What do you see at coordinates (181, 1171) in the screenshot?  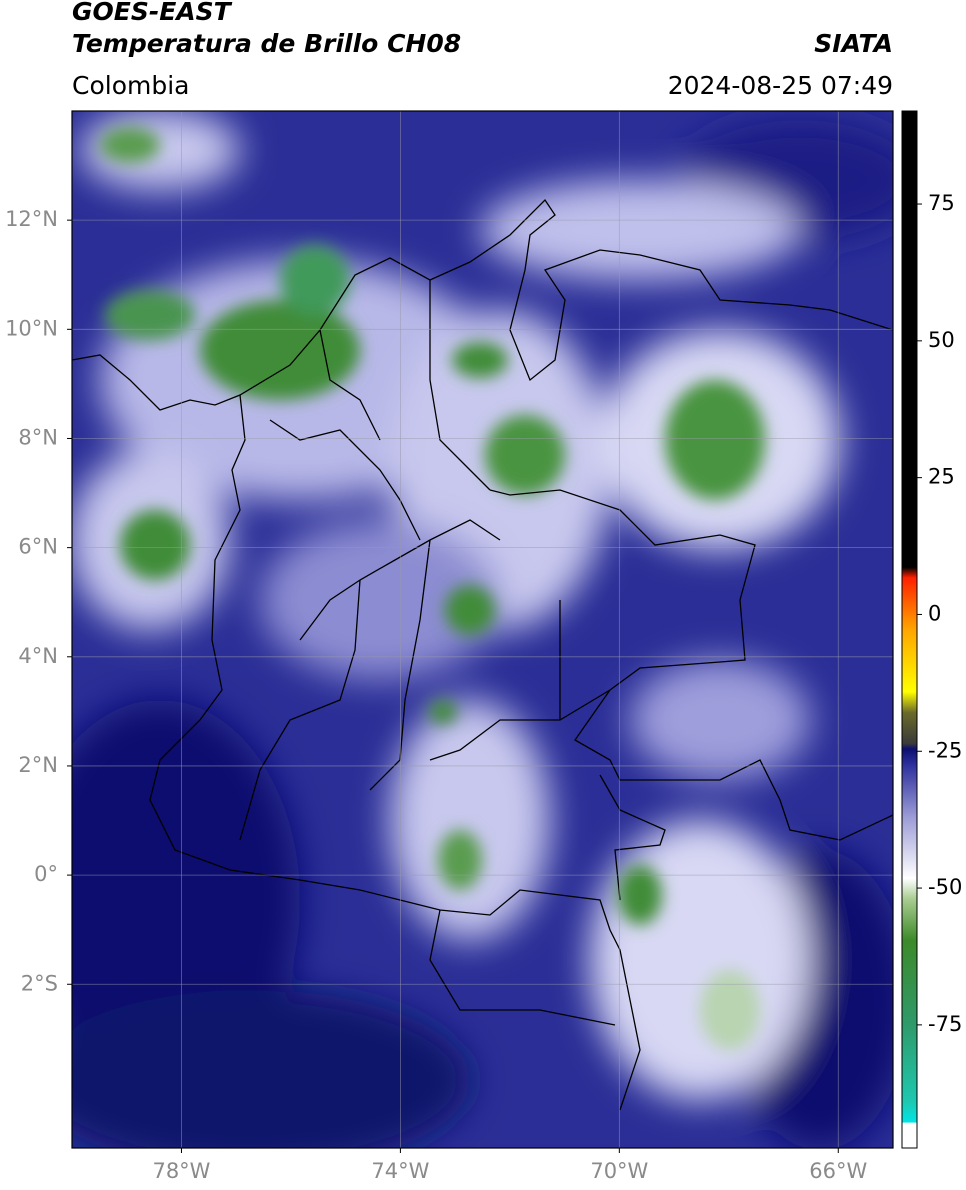 I see `lon-tick-label: 78°W` at bounding box center [181, 1171].